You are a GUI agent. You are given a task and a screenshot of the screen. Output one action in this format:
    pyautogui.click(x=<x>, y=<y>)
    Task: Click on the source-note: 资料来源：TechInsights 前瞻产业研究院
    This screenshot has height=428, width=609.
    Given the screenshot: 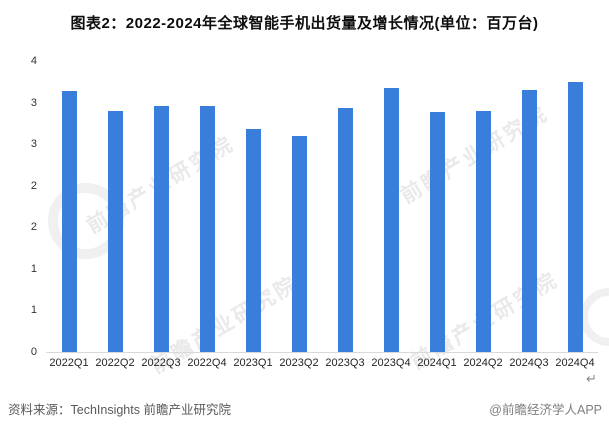 What is the action you would take?
    pyautogui.click(x=119, y=410)
    